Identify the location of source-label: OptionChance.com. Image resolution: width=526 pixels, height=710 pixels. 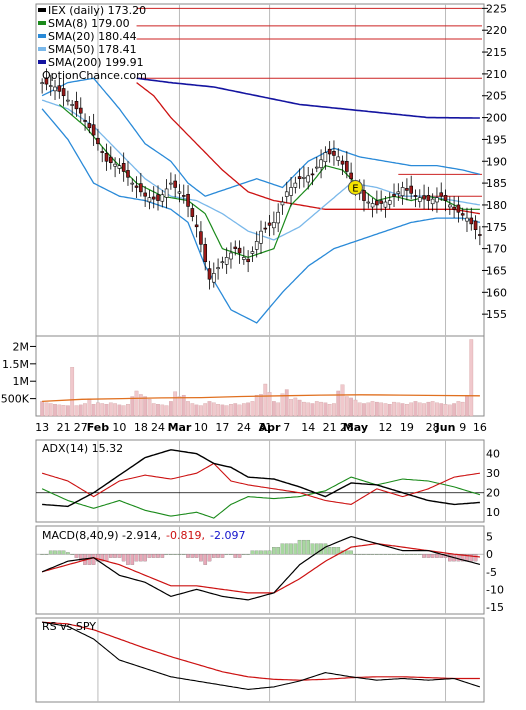
(94, 75).